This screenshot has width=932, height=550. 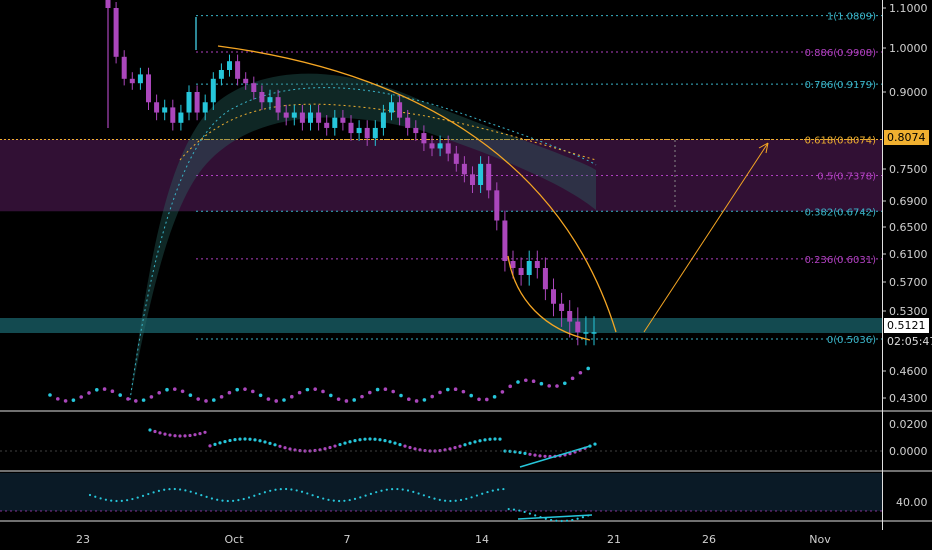 What do you see at coordinates (841, 260) in the screenshot?
I see `fib-label: 0.236(0.6031)` at bounding box center [841, 260].